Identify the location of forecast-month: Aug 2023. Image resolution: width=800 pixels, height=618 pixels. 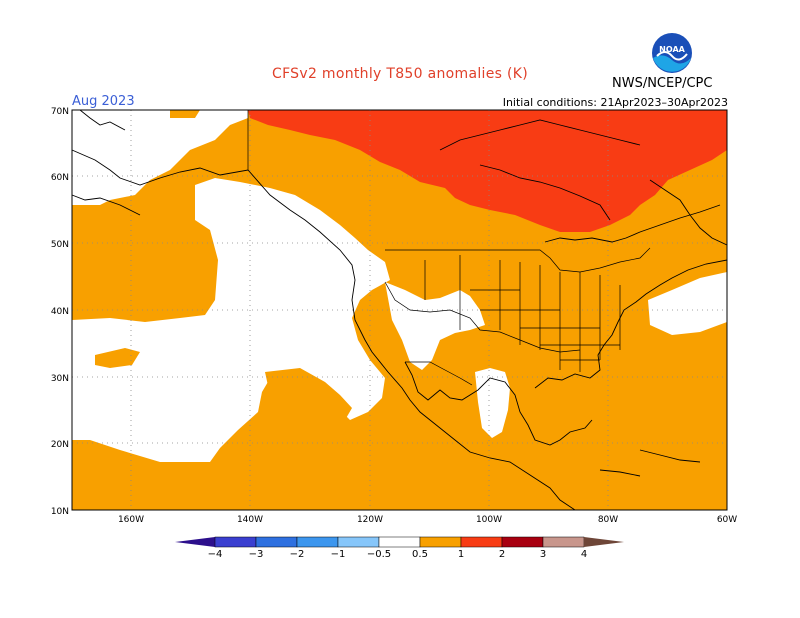
(103, 101).